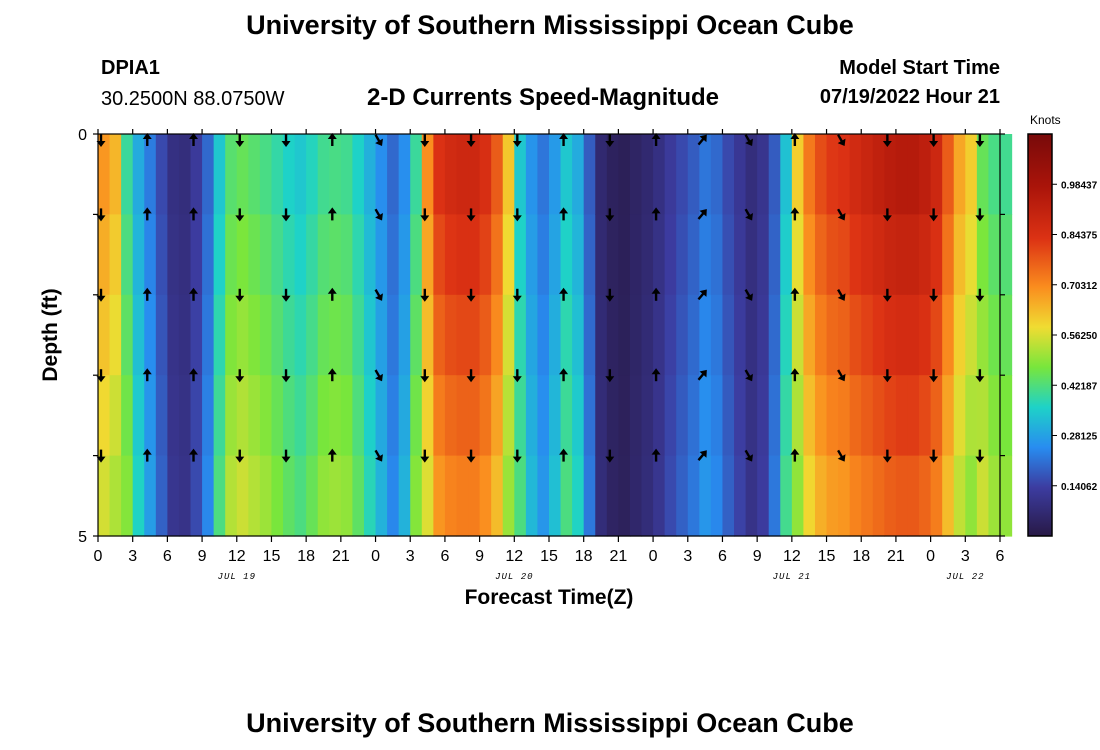  I want to click on colorbar-tick-label: 0.14062, so click(1079, 487).